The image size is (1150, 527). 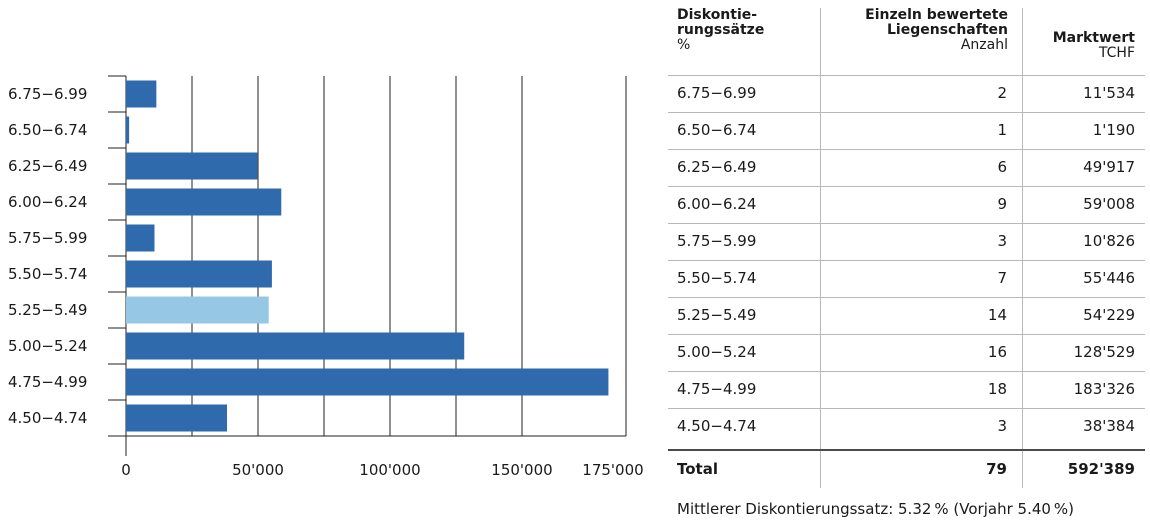 I want to click on category-label: 6.00−6.24, so click(x=47, y=202).